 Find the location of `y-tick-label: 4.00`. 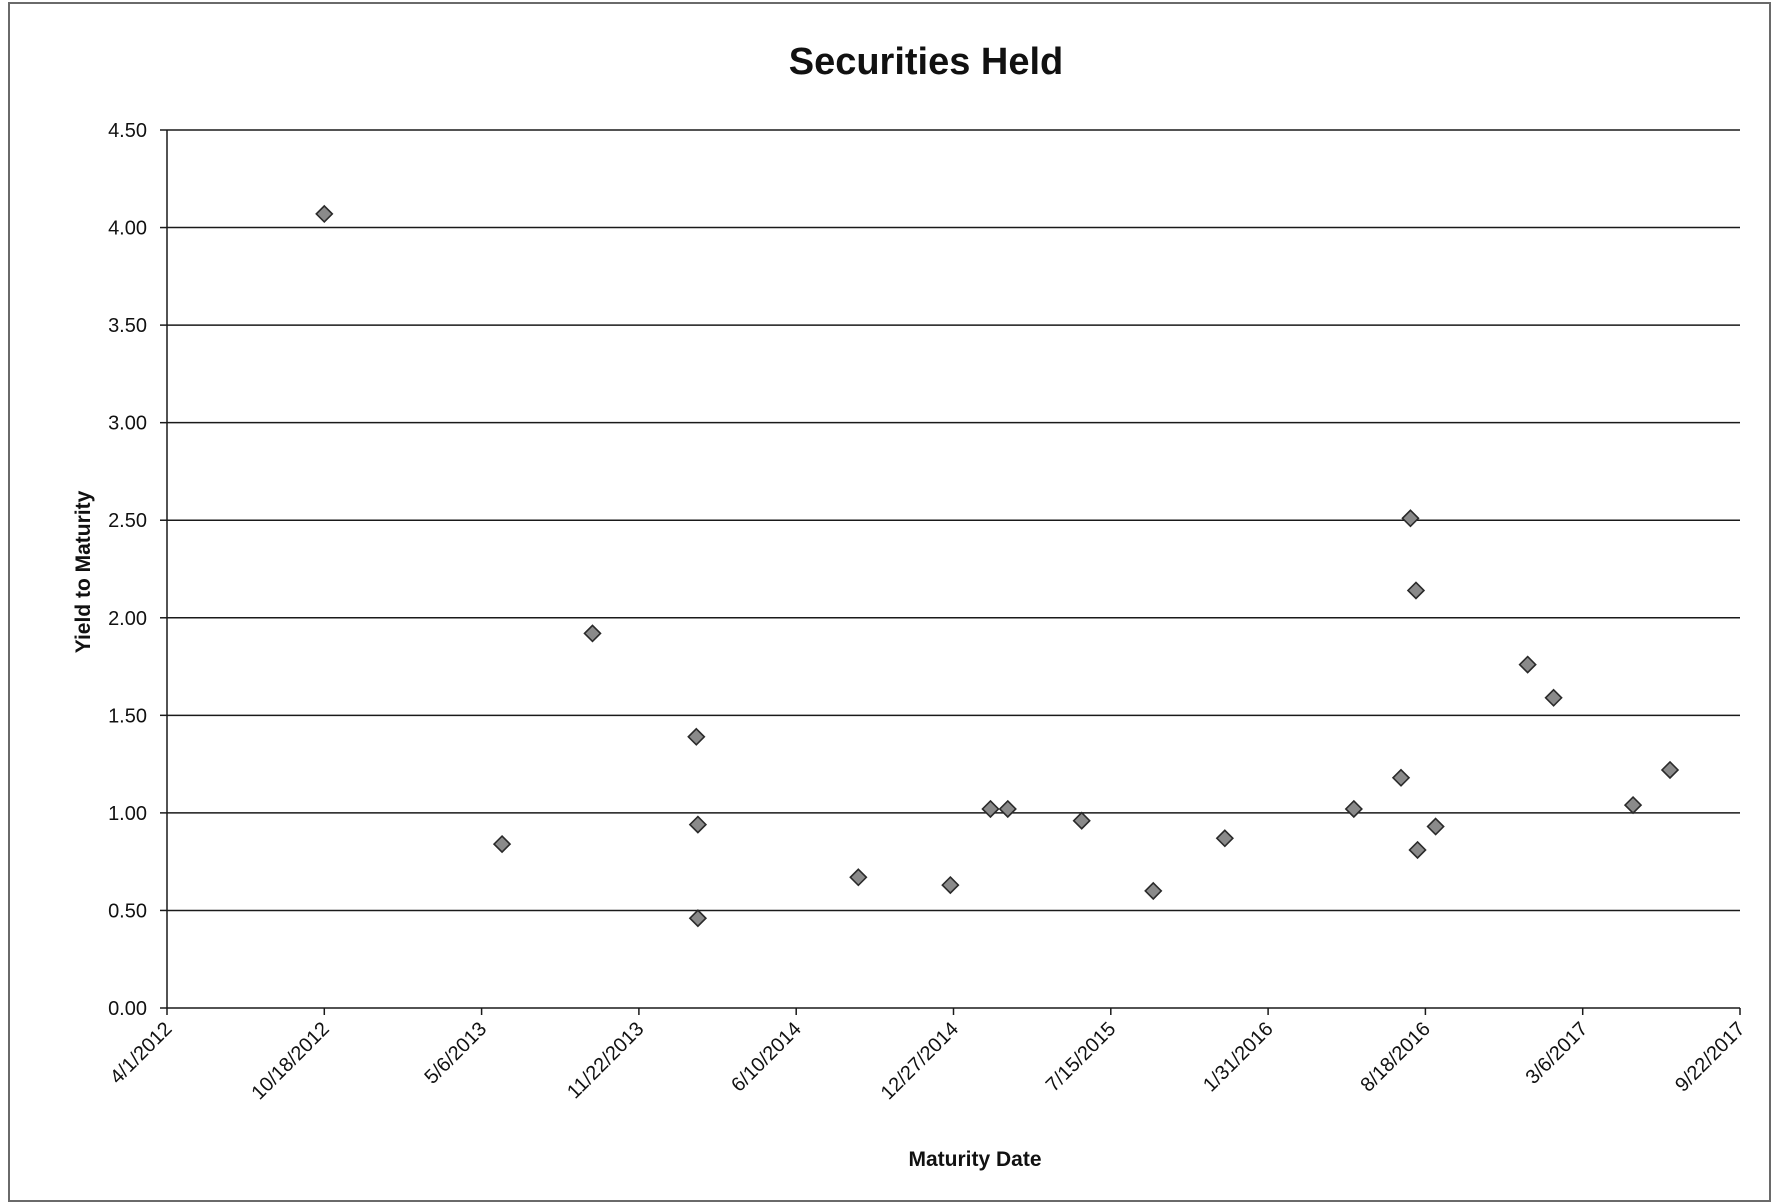

y-tick-label: 4.00 is located at coordinates (127, 229).